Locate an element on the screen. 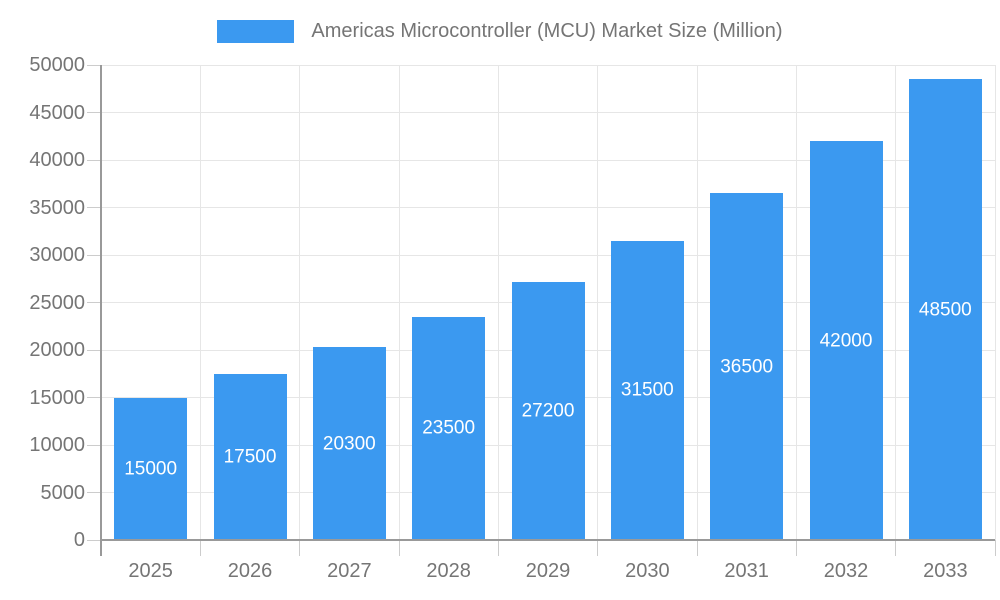  bar-value-label: 20300 is located at coordinates (349, 444).